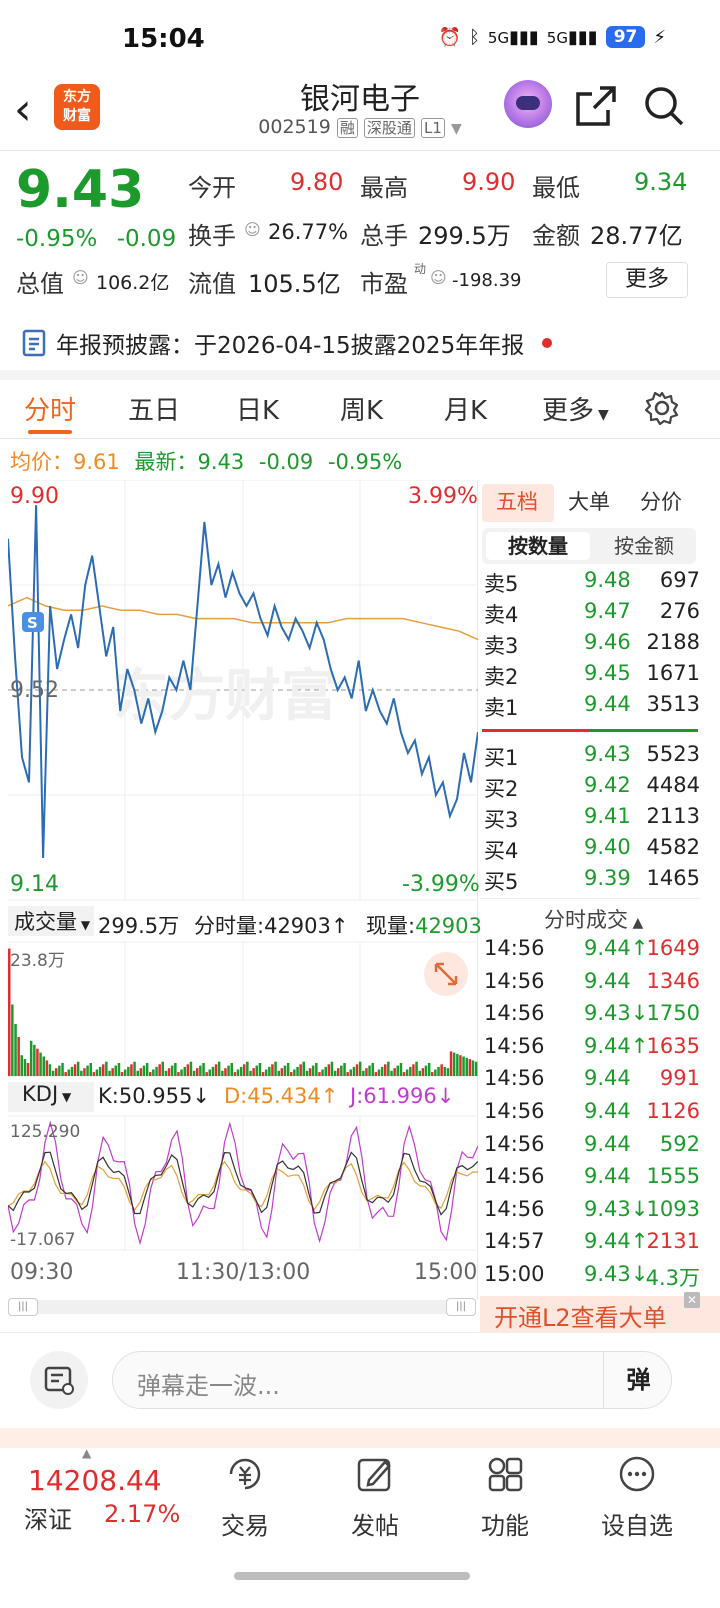  I want to click on high-label: 最高, so click(384, 188).